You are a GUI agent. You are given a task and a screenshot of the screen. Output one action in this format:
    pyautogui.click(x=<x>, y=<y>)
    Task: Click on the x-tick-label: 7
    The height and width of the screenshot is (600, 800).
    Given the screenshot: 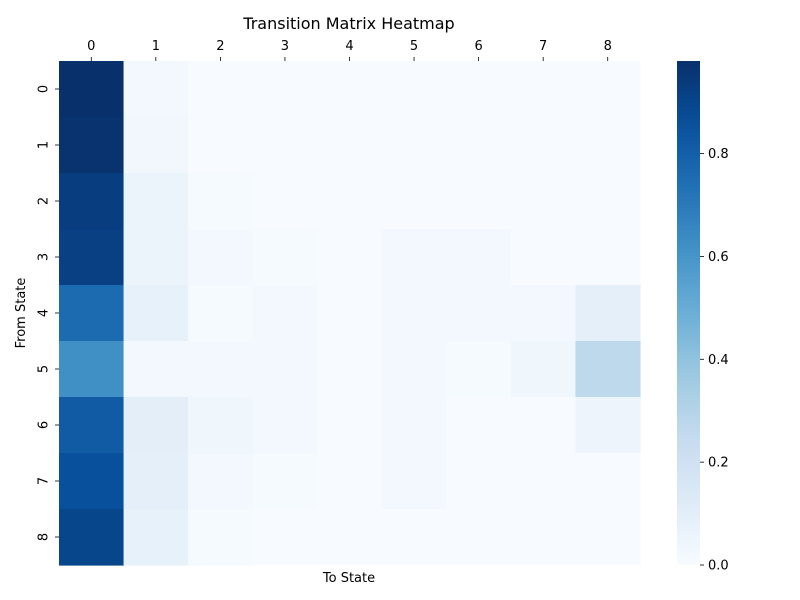 What is the action you would take?
    pyautogui.click(x=543, y=46)
    